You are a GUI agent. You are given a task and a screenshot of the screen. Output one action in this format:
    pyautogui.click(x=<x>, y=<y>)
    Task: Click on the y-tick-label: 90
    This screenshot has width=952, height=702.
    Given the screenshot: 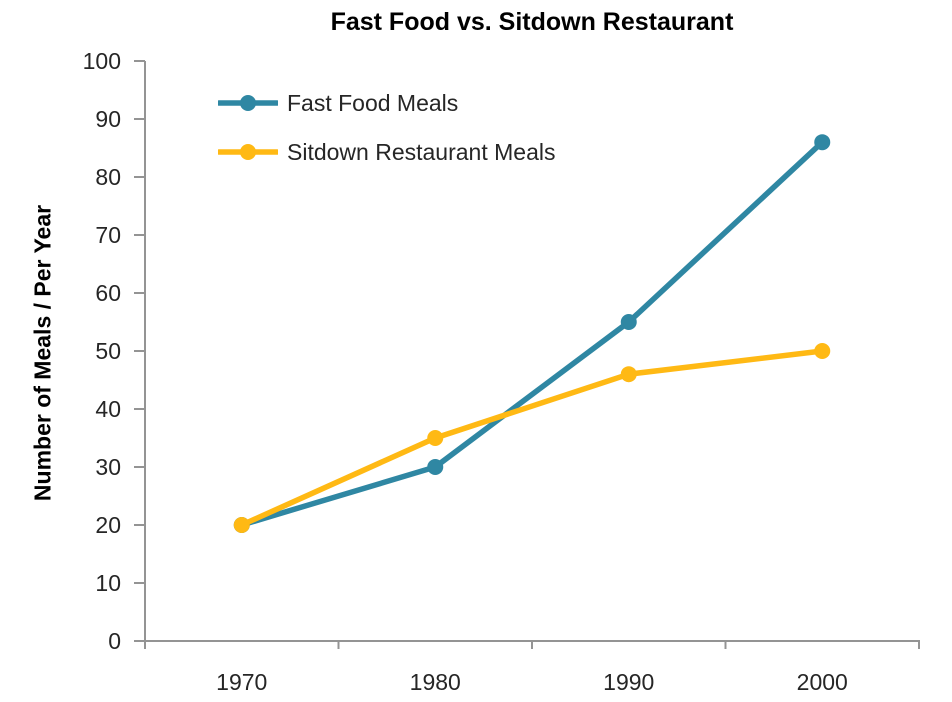 What is the action you would take?
    pyautogui.click(x=108, y=119)
    